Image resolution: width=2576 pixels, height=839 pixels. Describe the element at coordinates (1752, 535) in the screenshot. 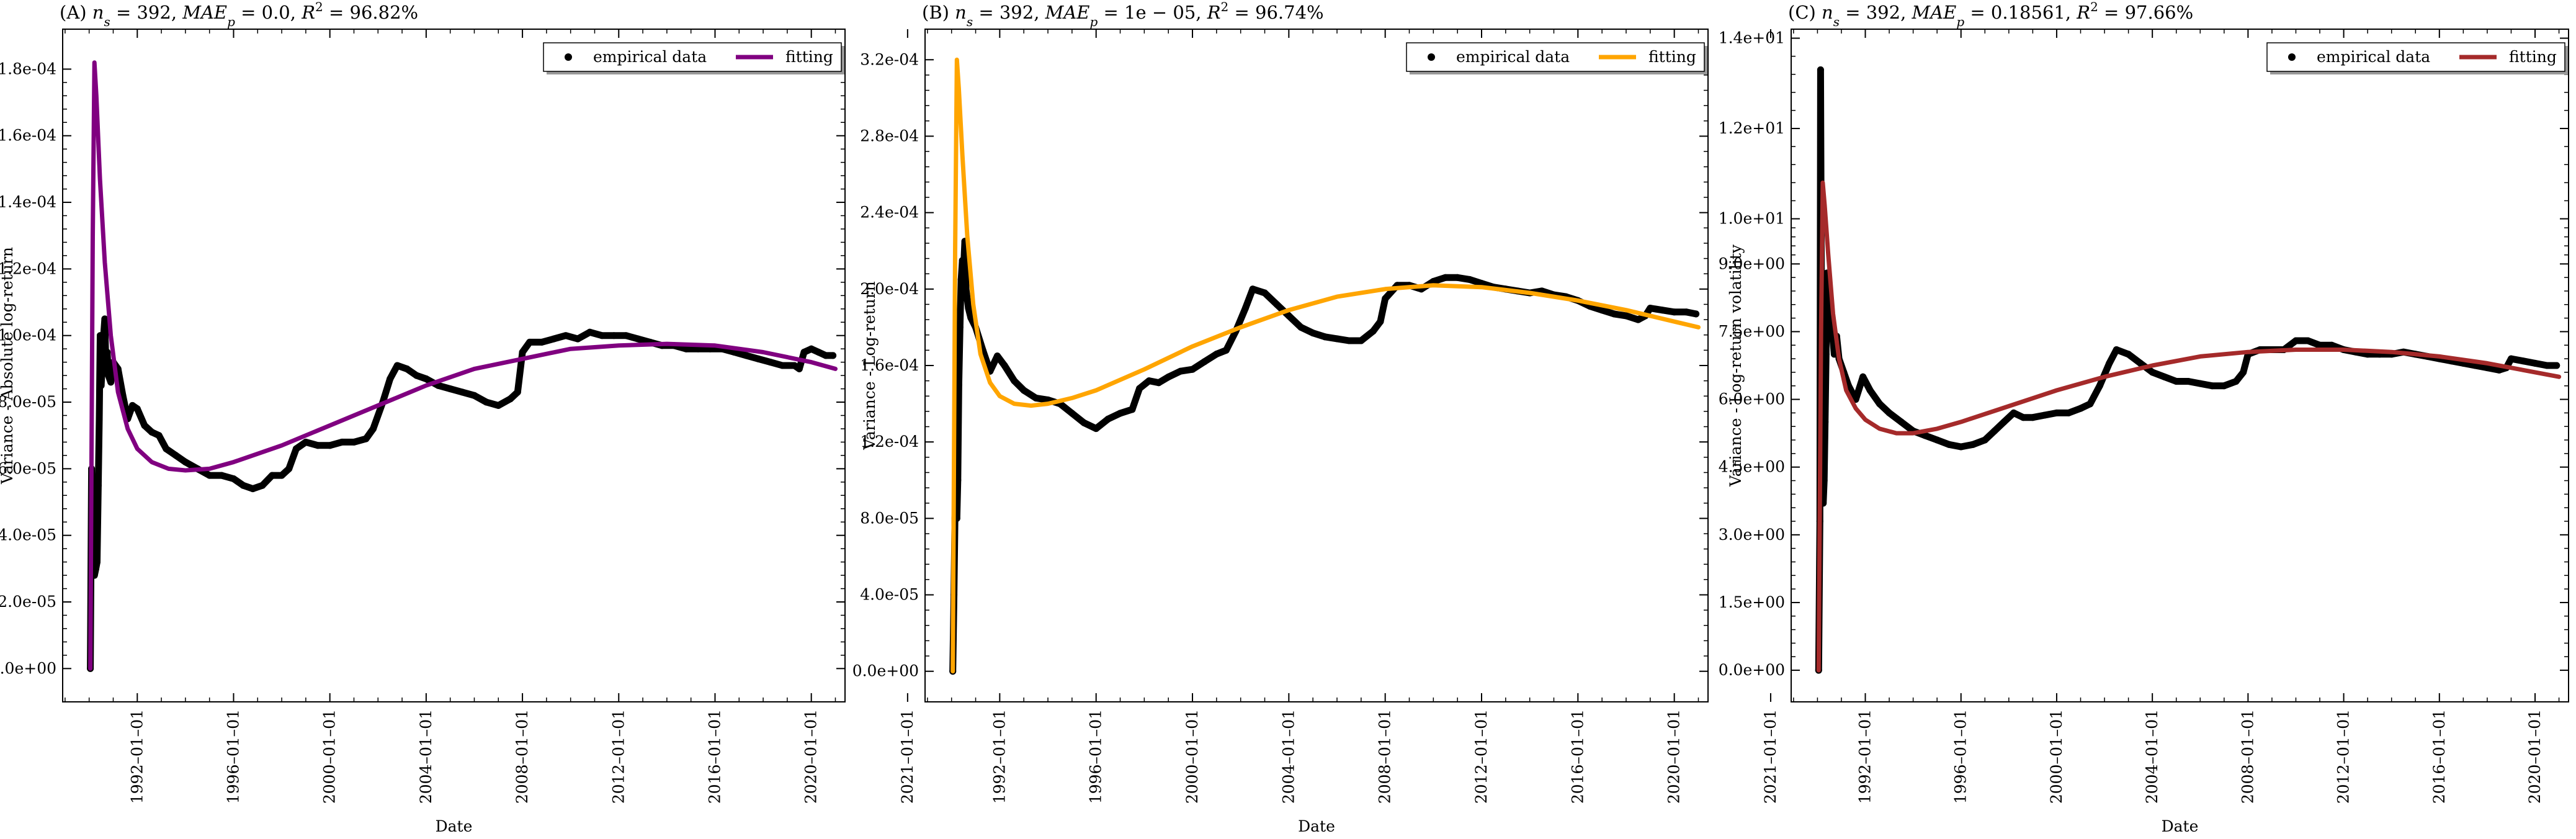

I see `y-tick-label: 3.0e+00` at that location.